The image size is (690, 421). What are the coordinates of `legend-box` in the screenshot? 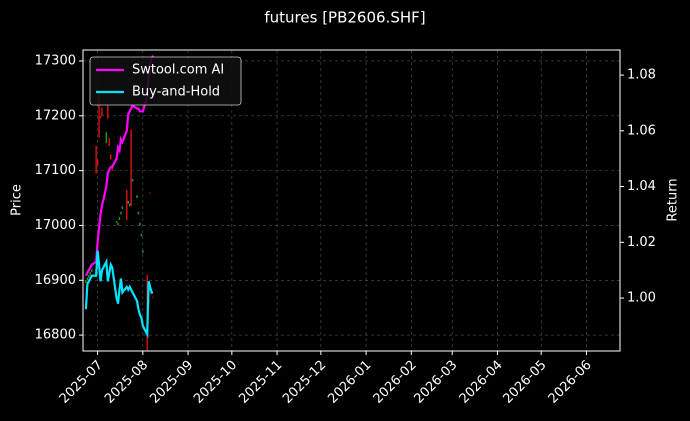 It's located at (165, 81).